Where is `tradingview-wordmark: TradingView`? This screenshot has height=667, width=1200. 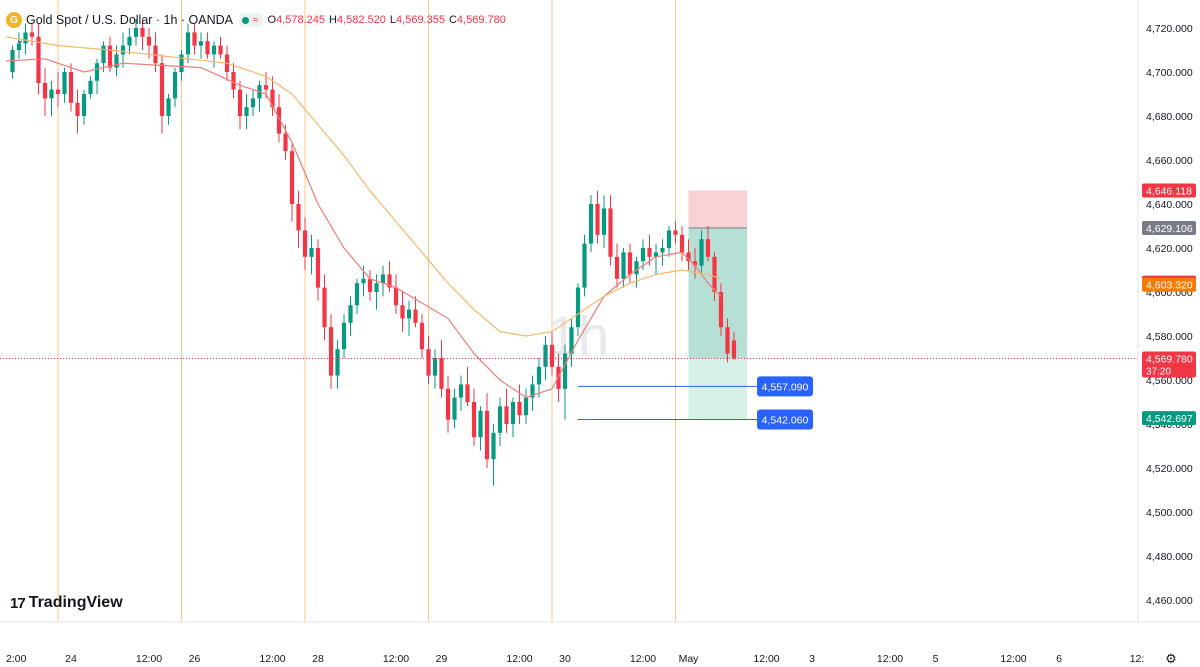 tradingview-wordmark: TradingView is located at coordinates (75, 602).